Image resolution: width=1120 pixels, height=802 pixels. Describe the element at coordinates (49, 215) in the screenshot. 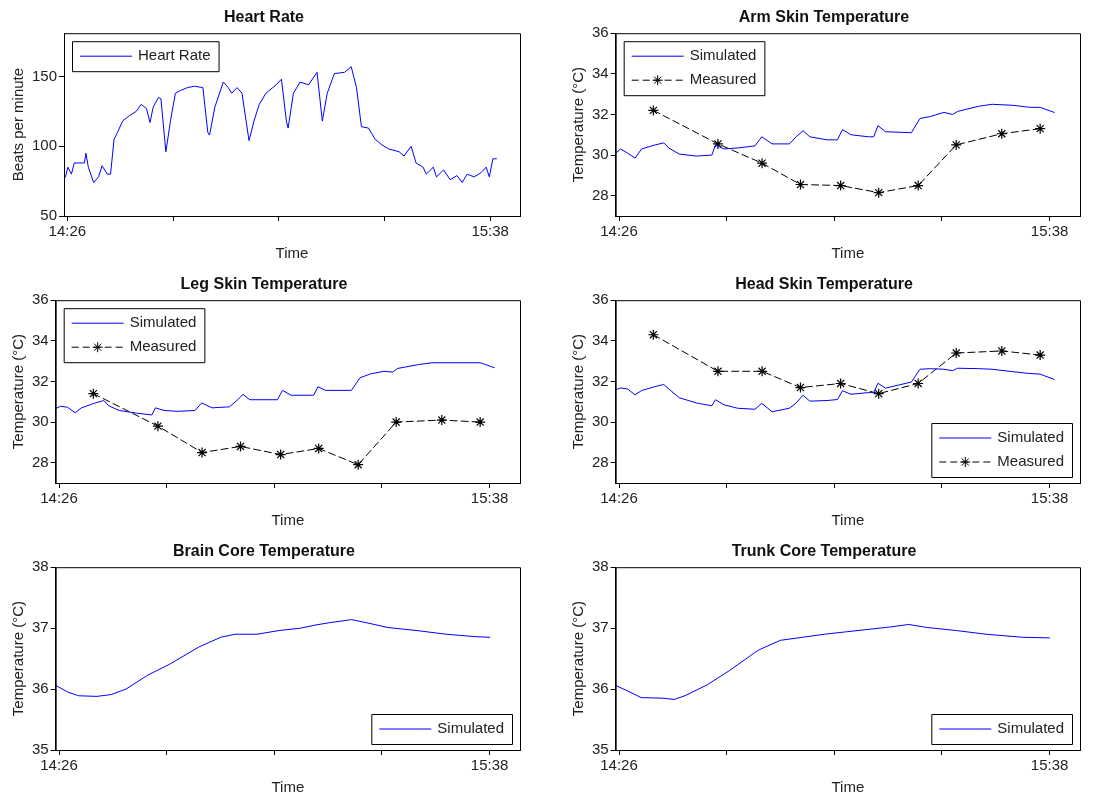

I see `y-tick-label: 50` at that location.